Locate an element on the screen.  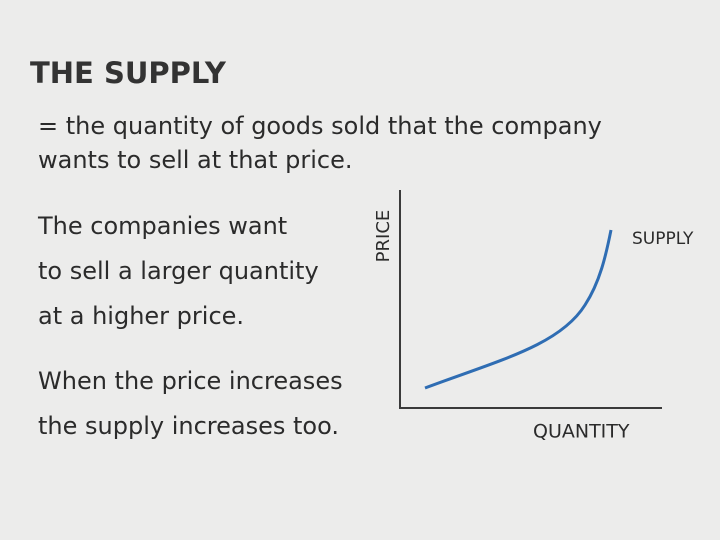
definition-line: wants to sell at that price. is located at coordinates (195, 160).